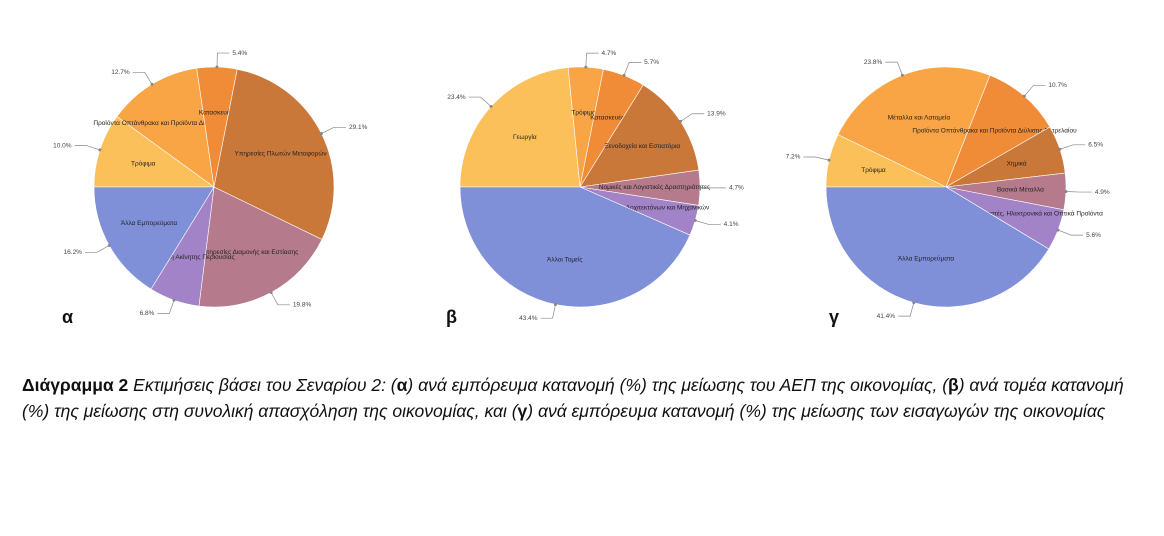 This screenshot has height=536, width=1164. What do you see at coordinates (120, 72) in the screenshot?
I see `value-label: 12.7%` at bounding box center [120, 72].